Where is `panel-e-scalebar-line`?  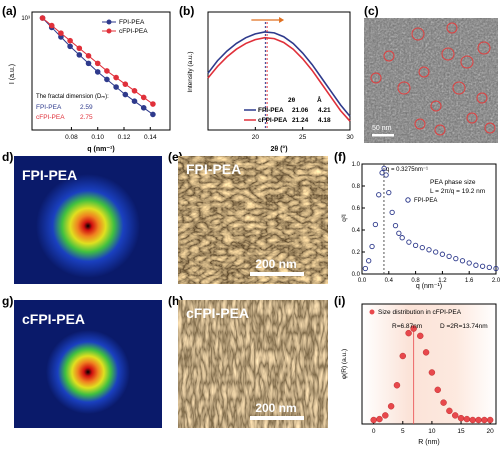 panel-e-scalebar-line is located at coordinates (277, 274).